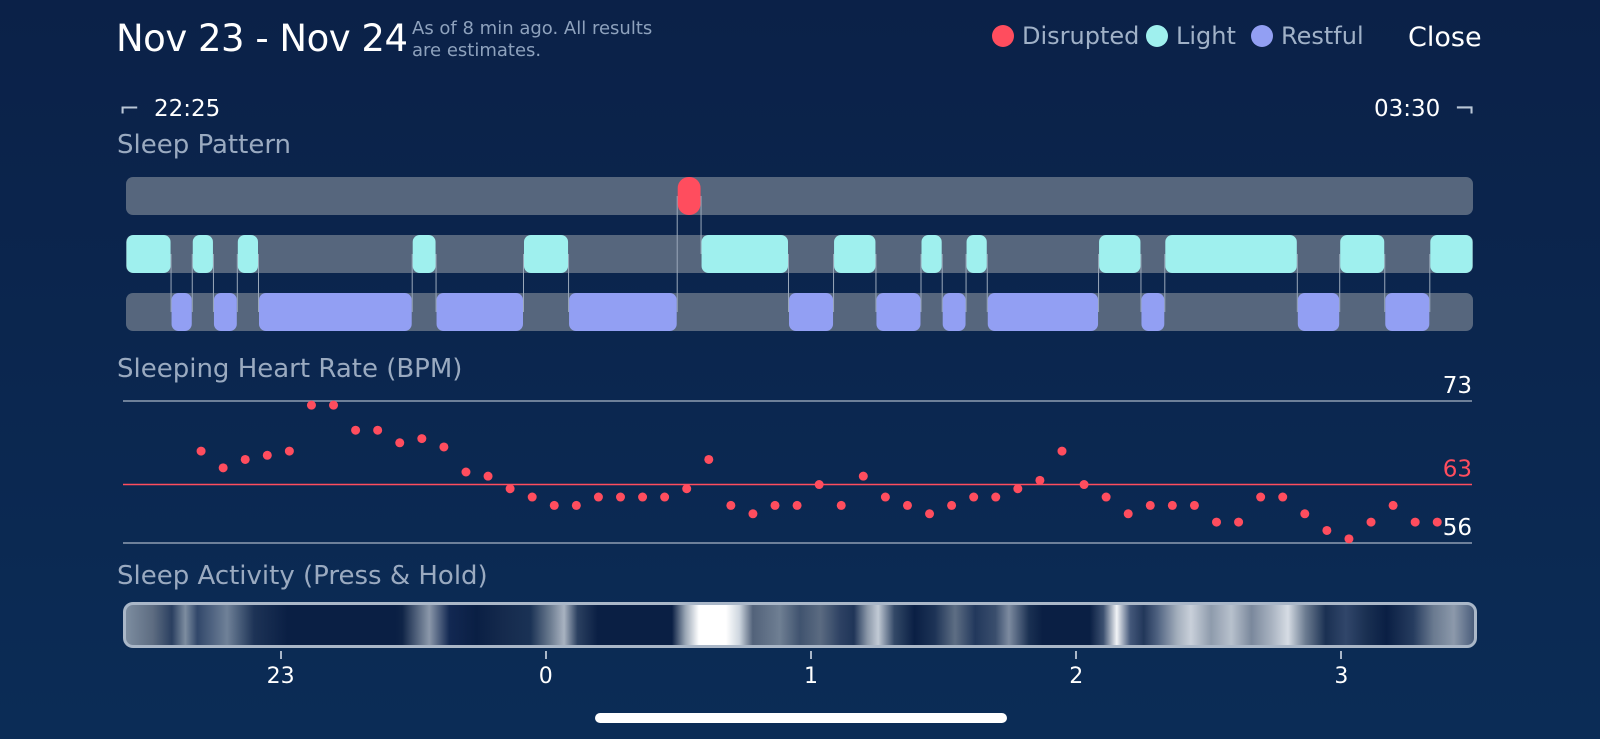 The width and height of the screenshot is (1600, 739). I want to click on legend-restful: Restful, so click(1307, 36).